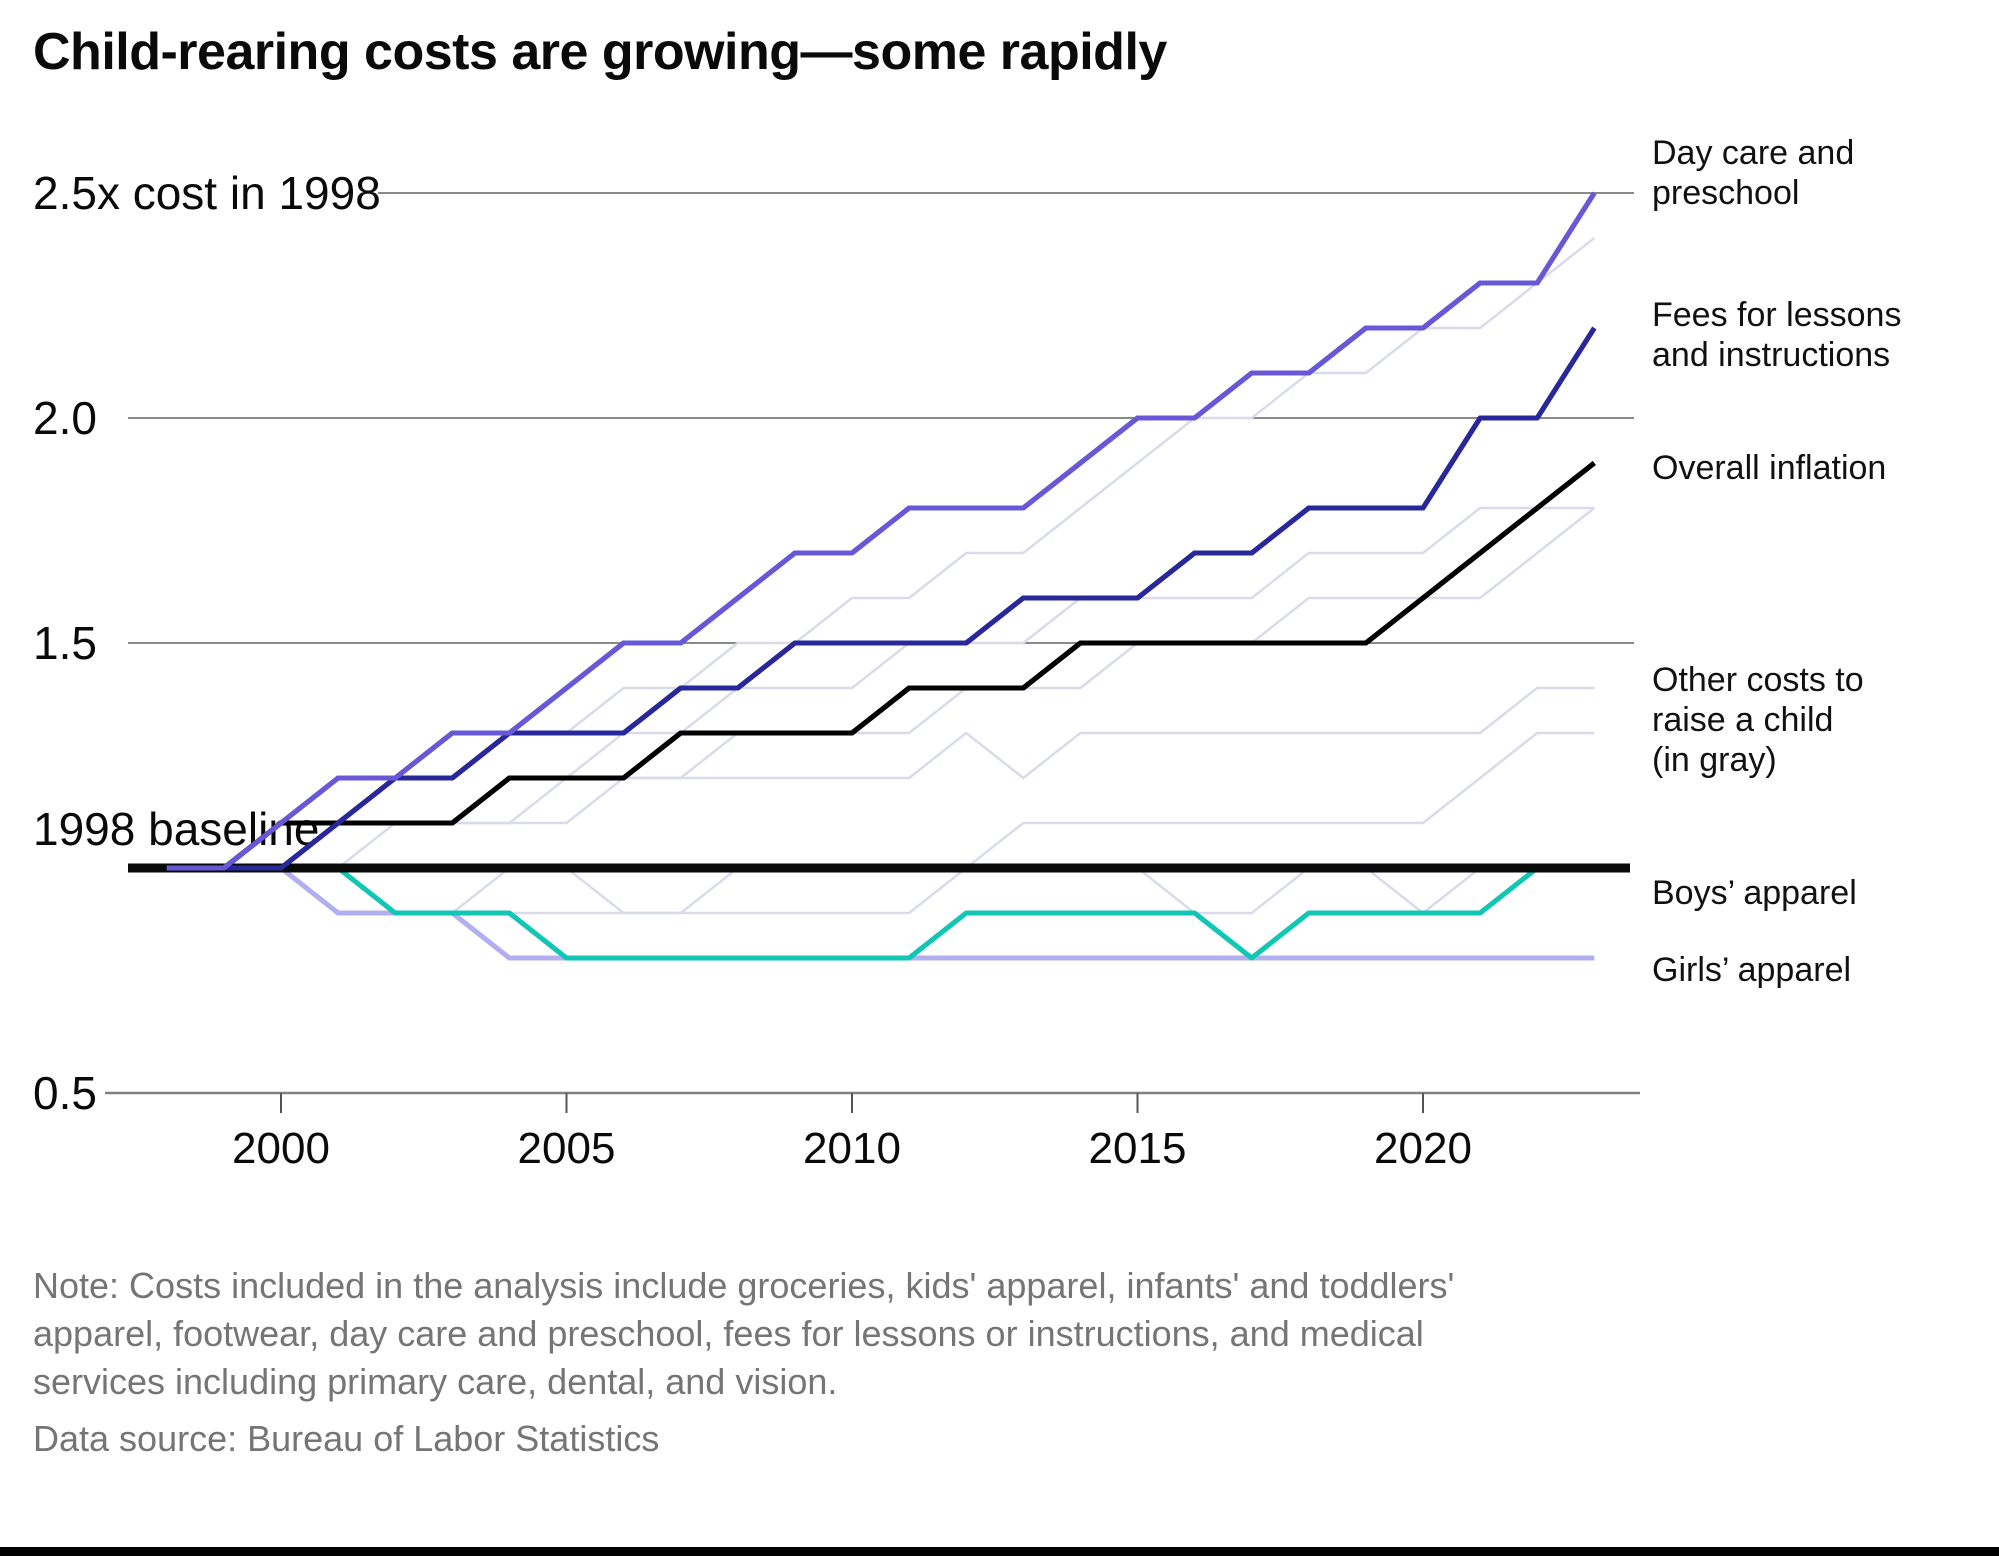 The image size is (1999, 1556). Describe the element at coordinates (999, 1551) in the screenshot. I see `bottom-divider-bar` at that location.